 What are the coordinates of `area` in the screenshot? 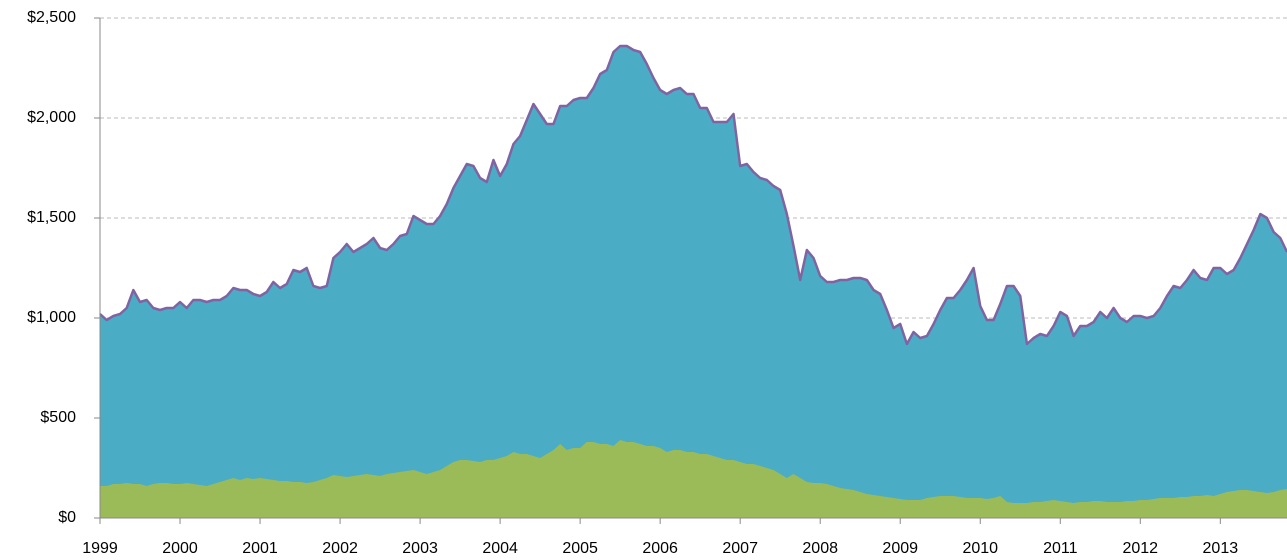 It's located at (693, 479).